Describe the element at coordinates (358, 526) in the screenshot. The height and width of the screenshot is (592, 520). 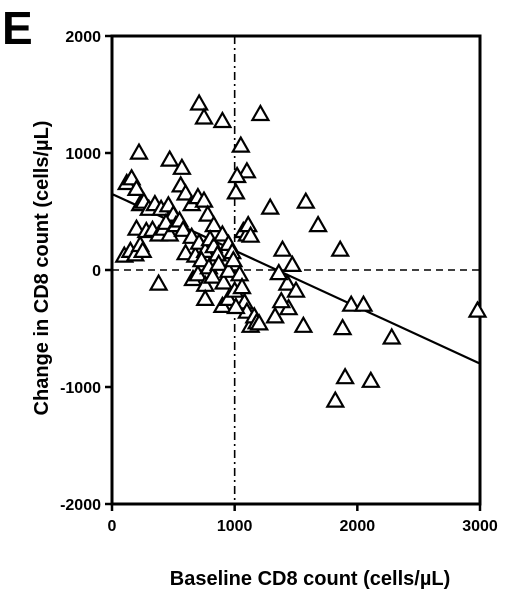
I see `x-tick-label: 2000` at that location.